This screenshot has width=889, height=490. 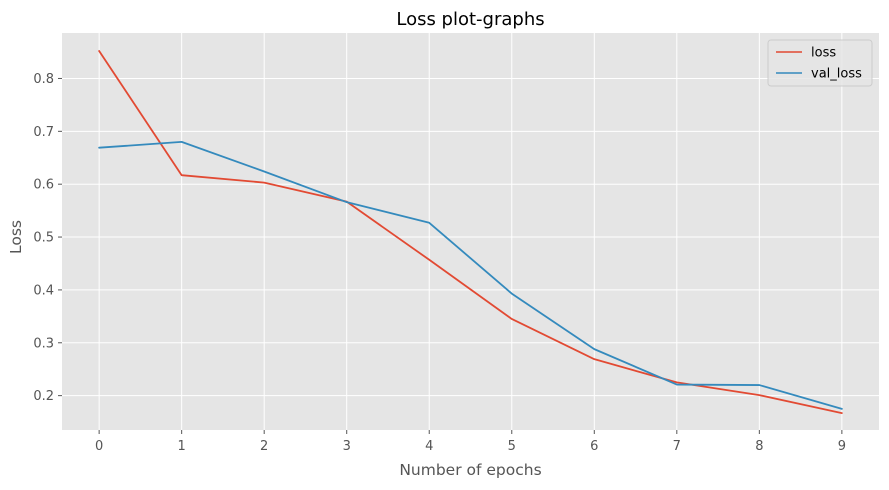 I want to click on x-tick-label: 2, so click(x=264, y=446).